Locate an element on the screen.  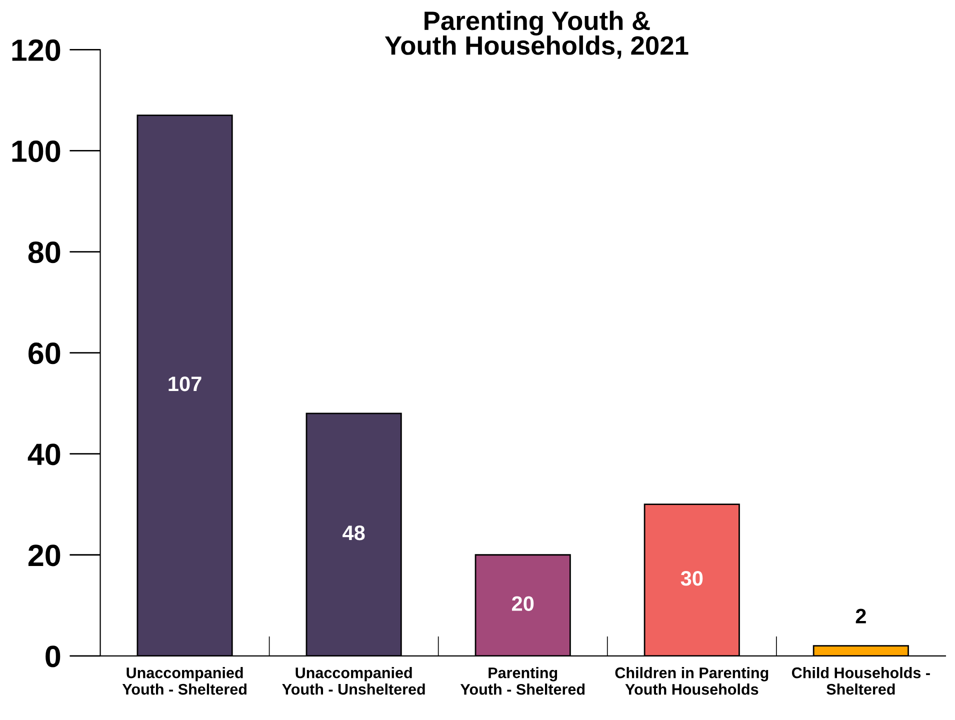
chart-title: Parenting Youth & Youth Households, 2021 is located at coordinates (536, 34).